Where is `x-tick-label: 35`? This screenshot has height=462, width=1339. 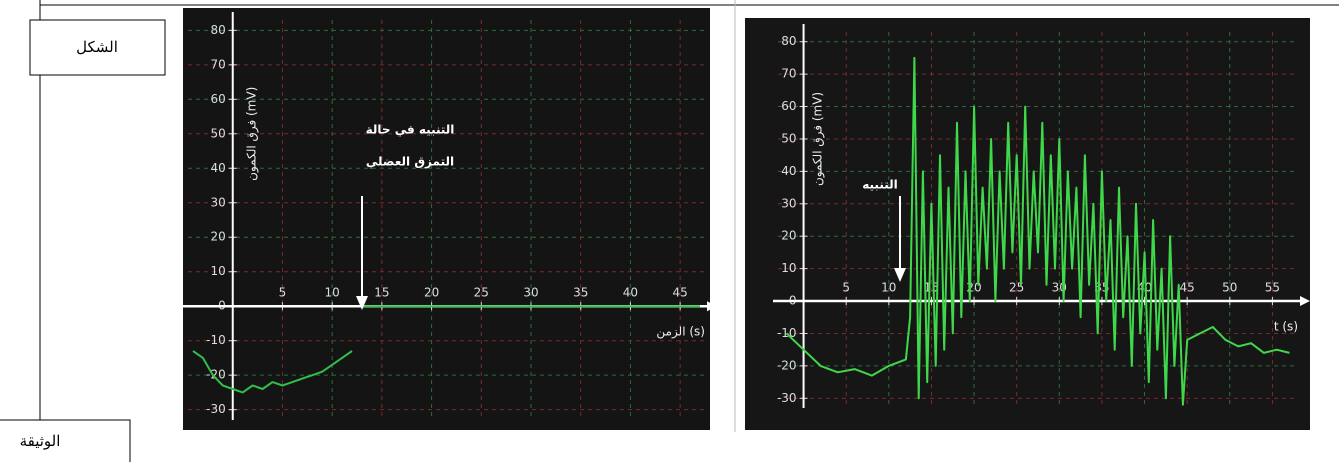
x-tick-label: 35 is located at coordinates (580, 293).